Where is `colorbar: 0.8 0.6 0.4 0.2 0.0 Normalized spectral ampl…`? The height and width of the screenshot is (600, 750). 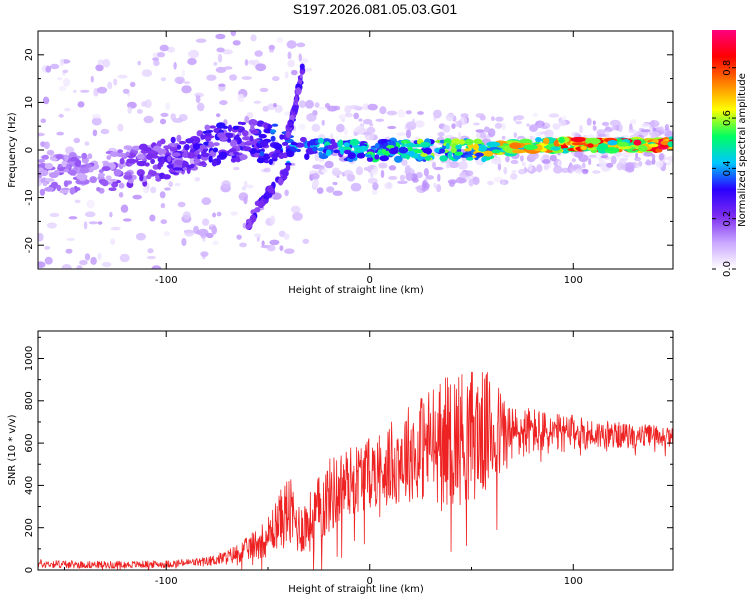 colorbar: 0.8 0.6 0.4 0.2 0.0 Normalized spectral ampl… is located at coordinates (730, 153).